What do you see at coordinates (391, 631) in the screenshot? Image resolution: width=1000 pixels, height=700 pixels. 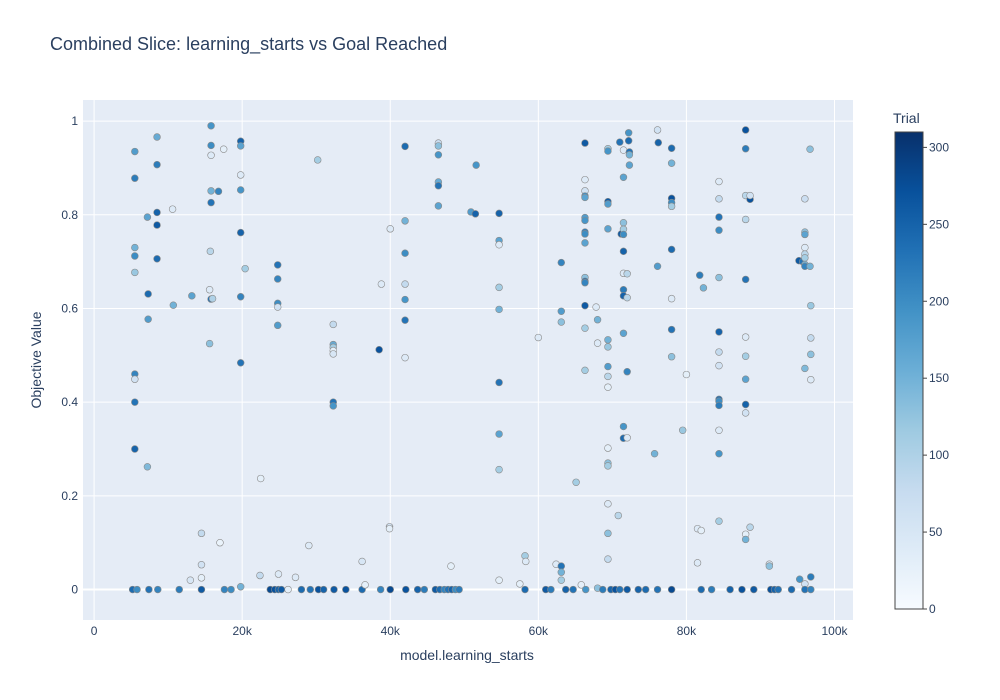 I see `x-tick-label: 40k` at bounding box center [391, 631].